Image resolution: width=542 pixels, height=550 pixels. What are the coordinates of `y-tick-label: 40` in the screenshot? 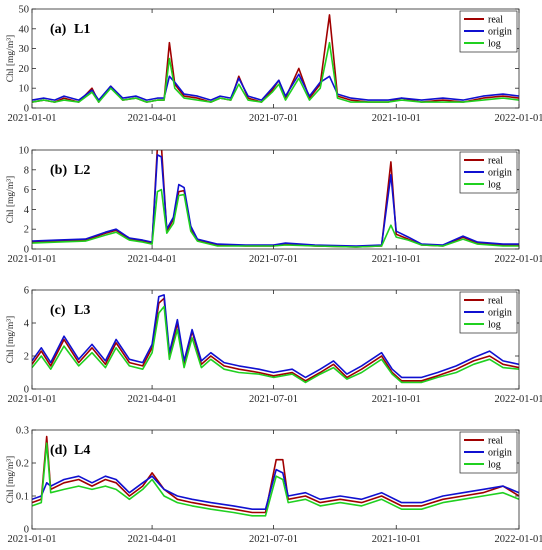 It's located at (24, 29).